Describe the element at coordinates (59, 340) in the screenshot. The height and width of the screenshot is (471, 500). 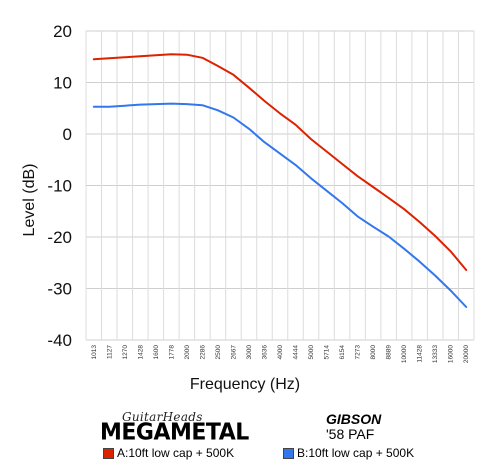
I see `y-tick-label-6: -40` at that location.